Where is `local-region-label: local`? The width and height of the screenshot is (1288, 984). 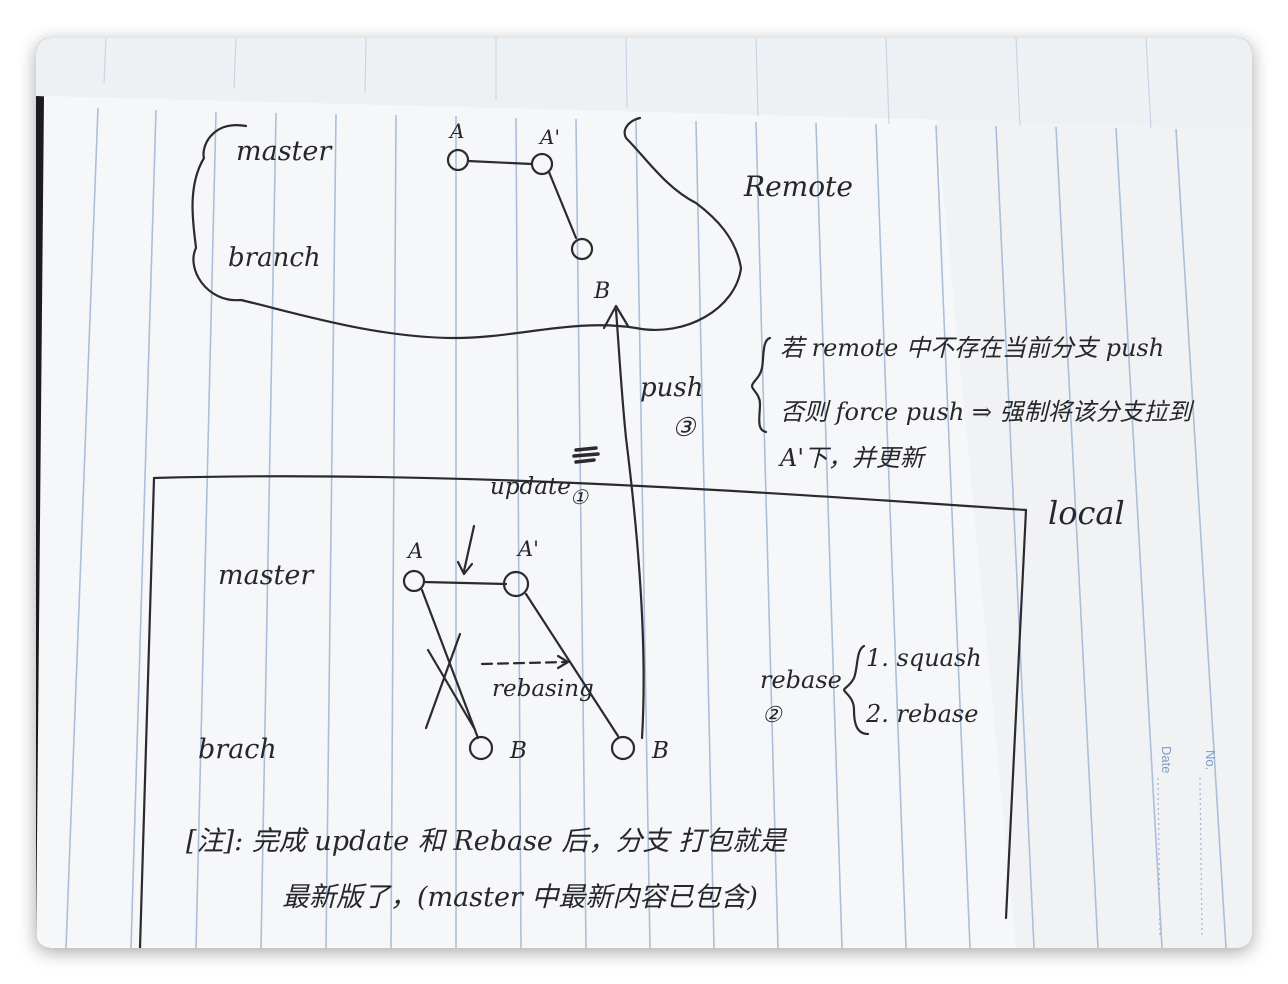
local-region-label: local is located at coordinates (1086, 513).